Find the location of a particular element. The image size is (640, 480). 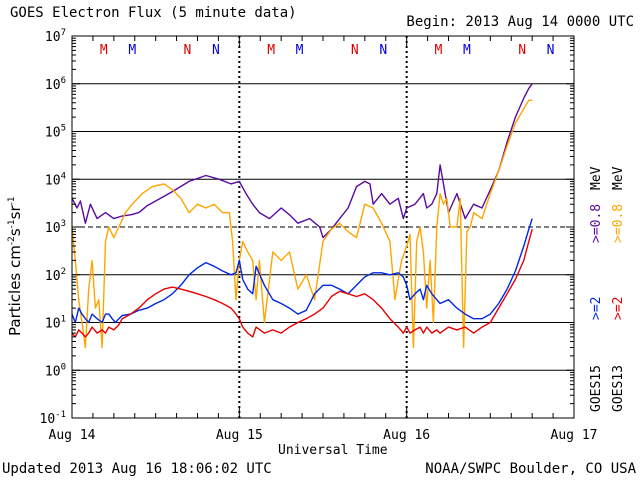

y-tick-label: 10³ is located at coordinates (55, 227).